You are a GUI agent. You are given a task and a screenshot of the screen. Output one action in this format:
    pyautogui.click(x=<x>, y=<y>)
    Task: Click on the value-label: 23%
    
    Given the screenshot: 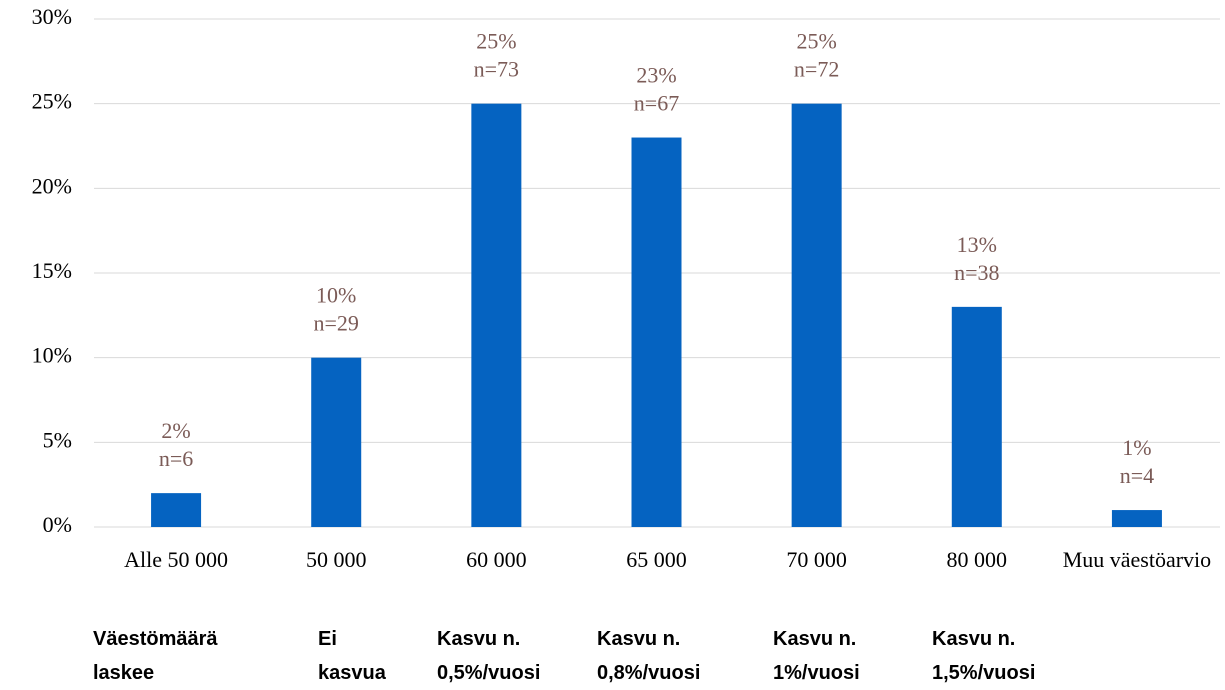 What is the action you would take?
    pyautogui.click(x=656, y=75)
    